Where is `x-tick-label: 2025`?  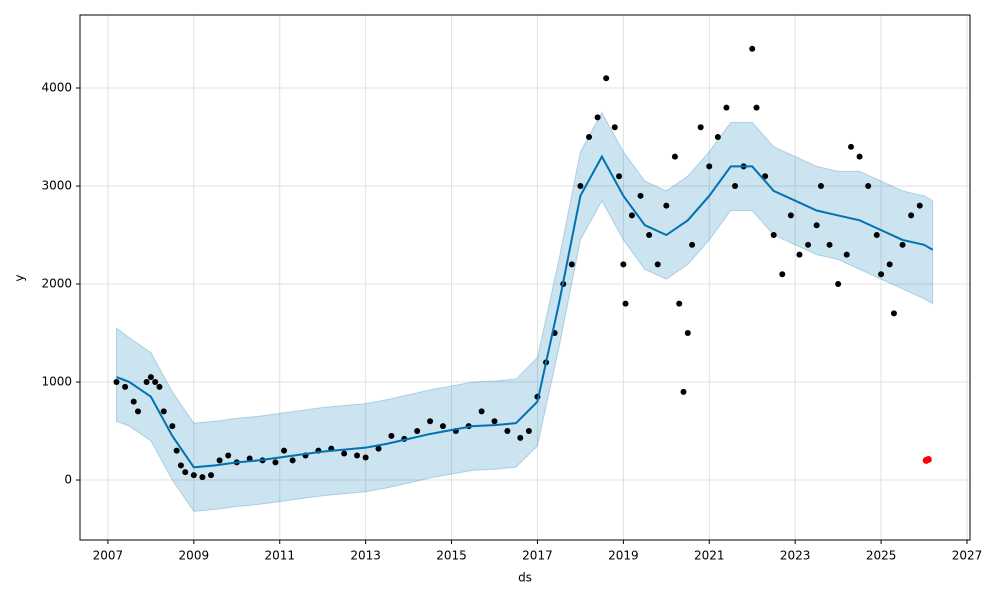
x-tick-label: 2025 is located at coordinates (881, 556).